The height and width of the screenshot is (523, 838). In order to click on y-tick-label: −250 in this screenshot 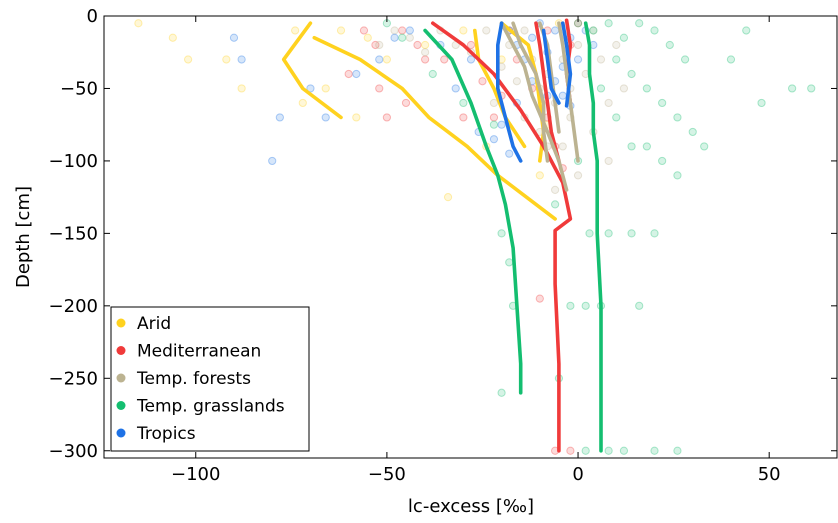, I will do `click(73, 378)`.